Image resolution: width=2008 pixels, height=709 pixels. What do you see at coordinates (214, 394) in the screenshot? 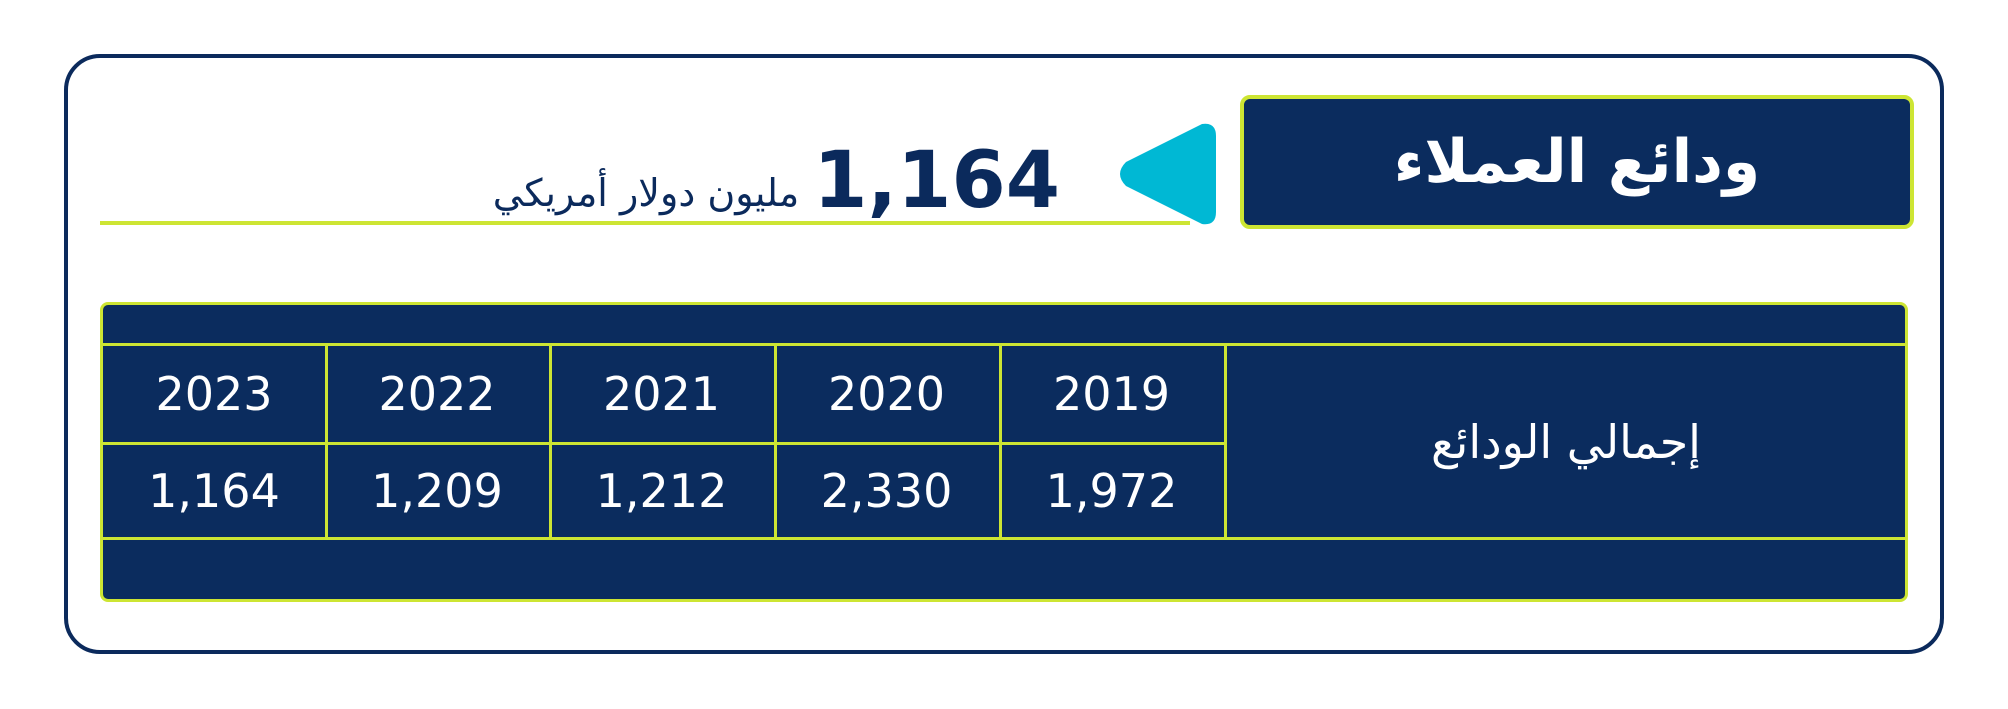
I see `year-header: 2023` at bounding box center [214, 394].